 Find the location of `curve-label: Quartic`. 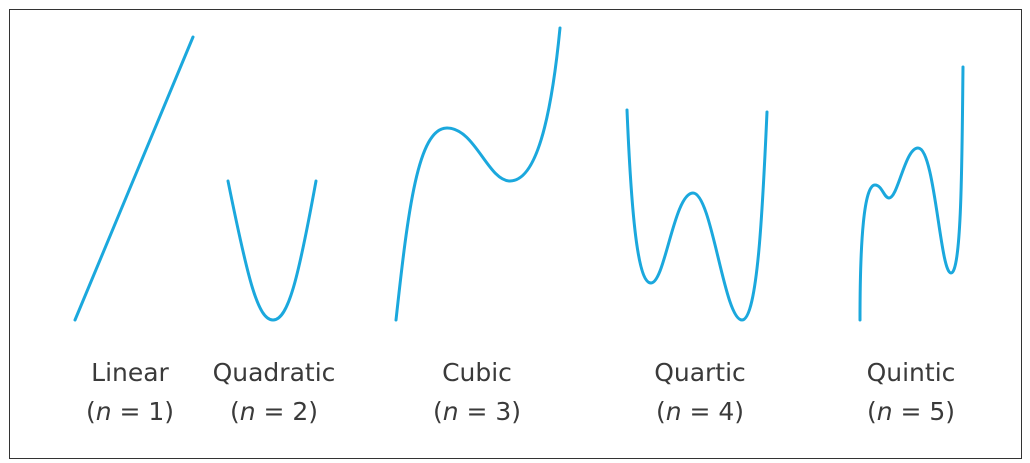

curve-label: Quartic is located at coordinates (700, 372).